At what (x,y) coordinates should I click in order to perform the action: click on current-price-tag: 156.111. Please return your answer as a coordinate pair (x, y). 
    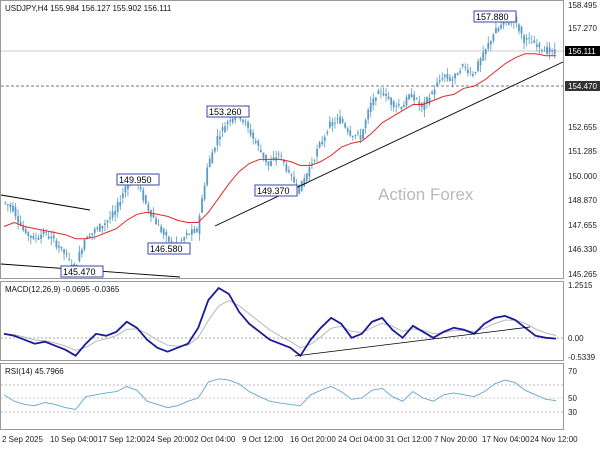
    Looking at the image, I should click on (582, 51).